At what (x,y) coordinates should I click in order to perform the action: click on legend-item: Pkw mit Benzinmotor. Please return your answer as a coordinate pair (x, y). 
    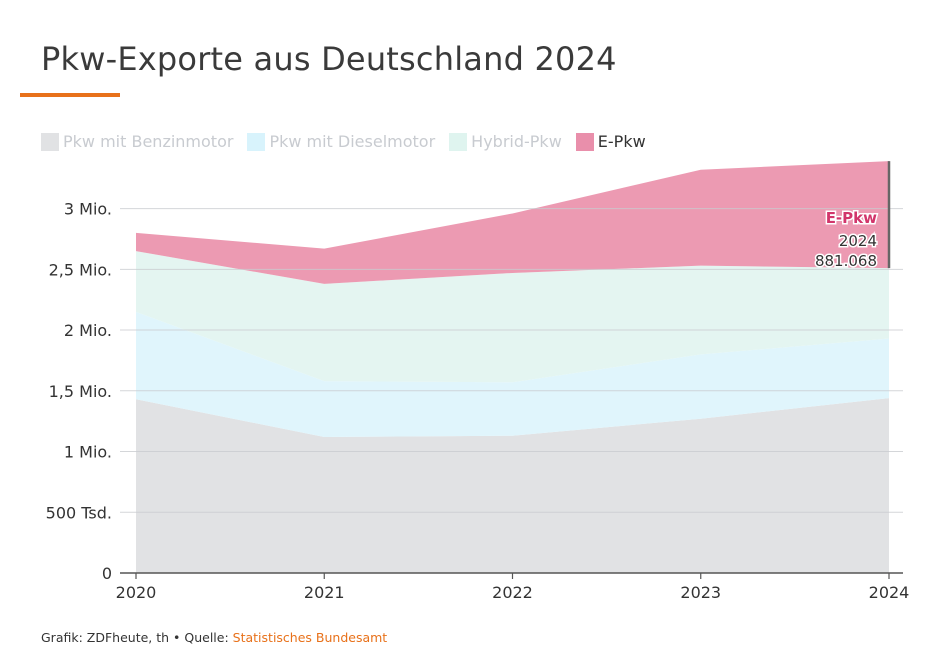
    Looking at the image, I should click on (137, 141).